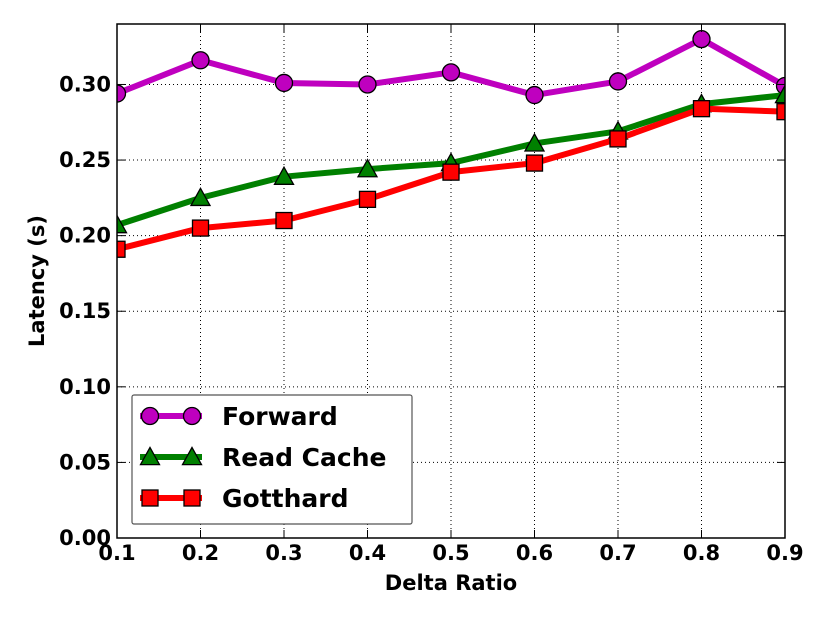 The height and width of the screenshot is (623, 830). I want to click on legend-marker-end-forward, so click(192, 416).